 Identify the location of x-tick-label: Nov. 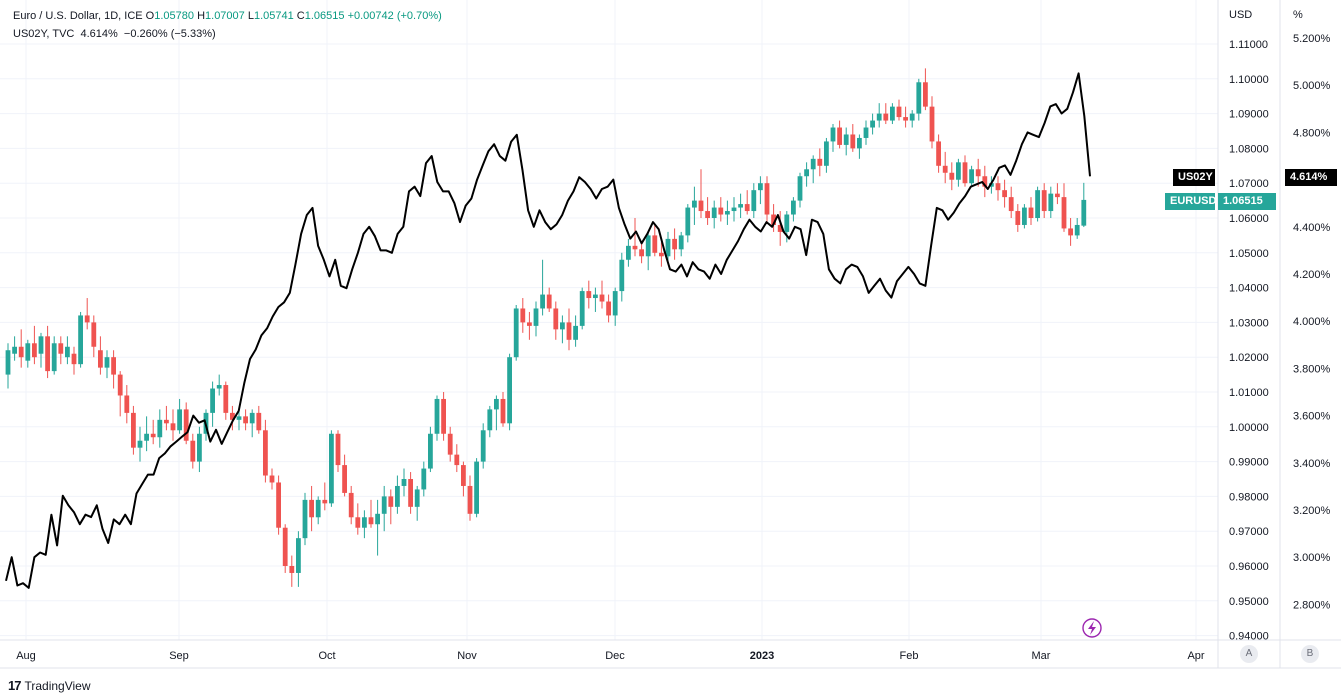
(467, 656).